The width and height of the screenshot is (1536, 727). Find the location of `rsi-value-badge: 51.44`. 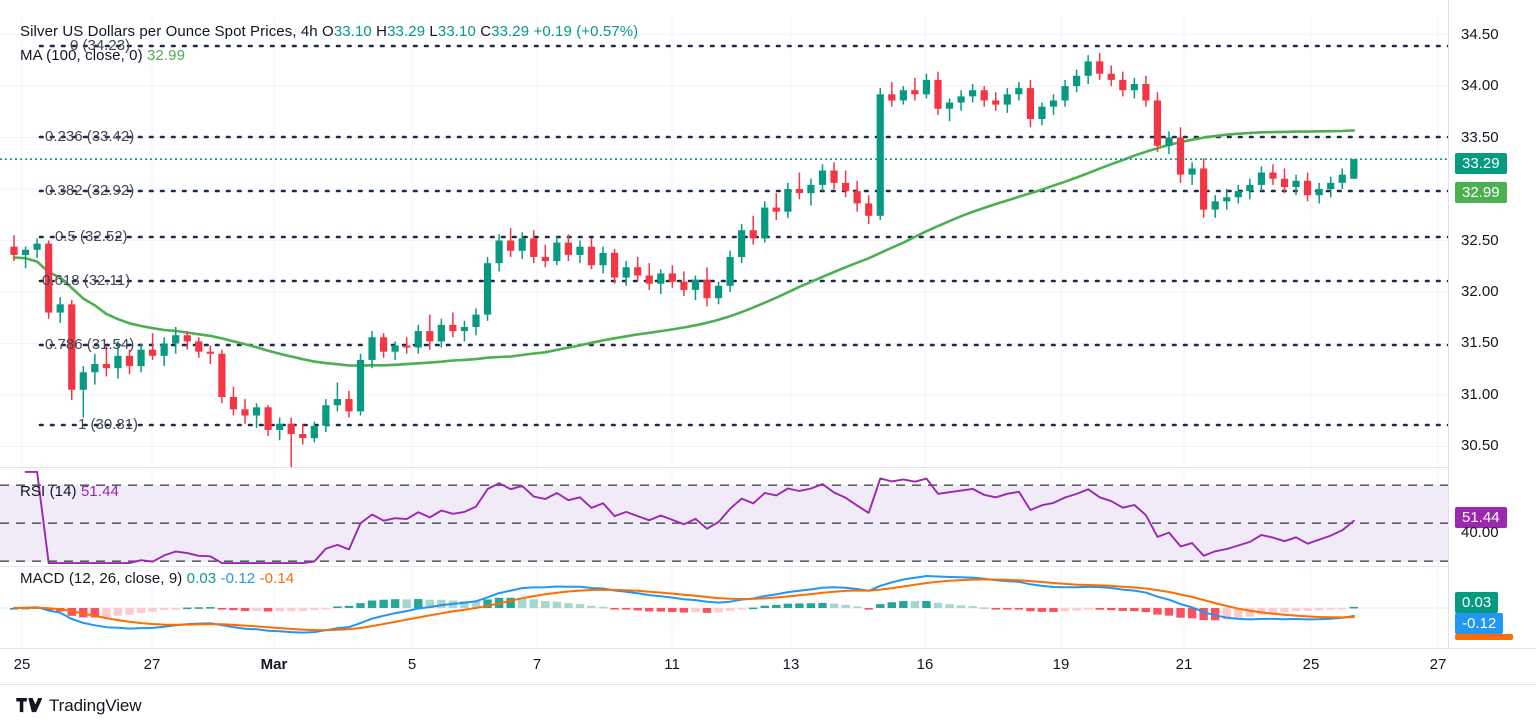

rsi-value-badge: 51.44 is located at coordinates (1481, 517).